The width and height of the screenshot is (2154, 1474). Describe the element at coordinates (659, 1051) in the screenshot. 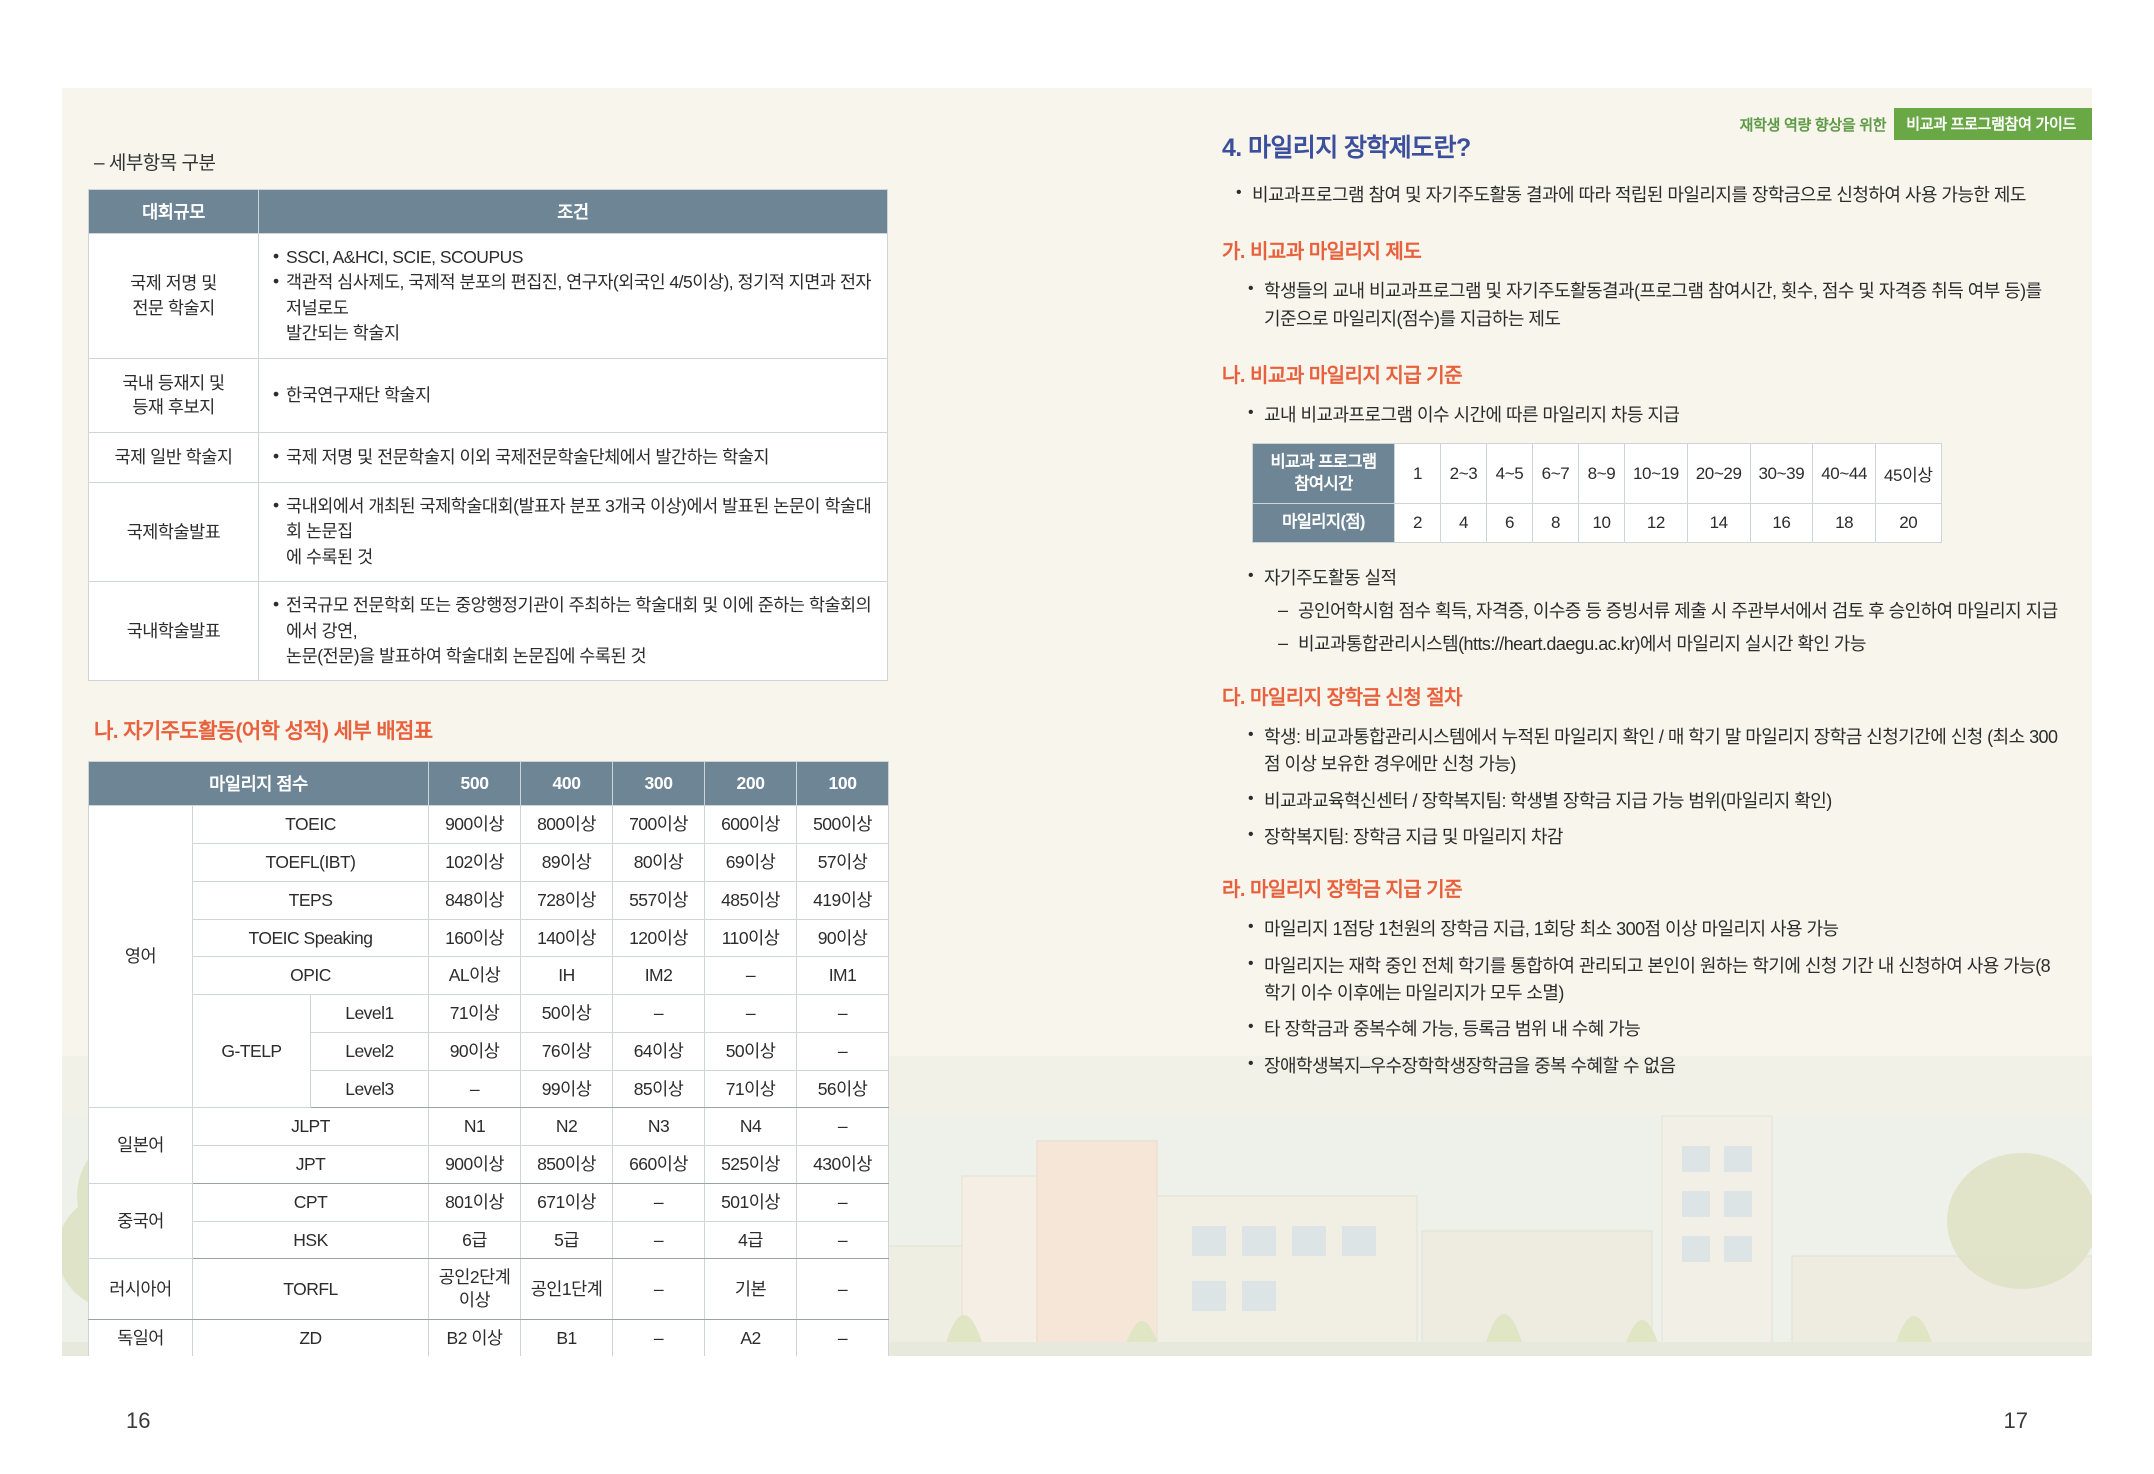

I see `cell-score: 64이상` at that location.